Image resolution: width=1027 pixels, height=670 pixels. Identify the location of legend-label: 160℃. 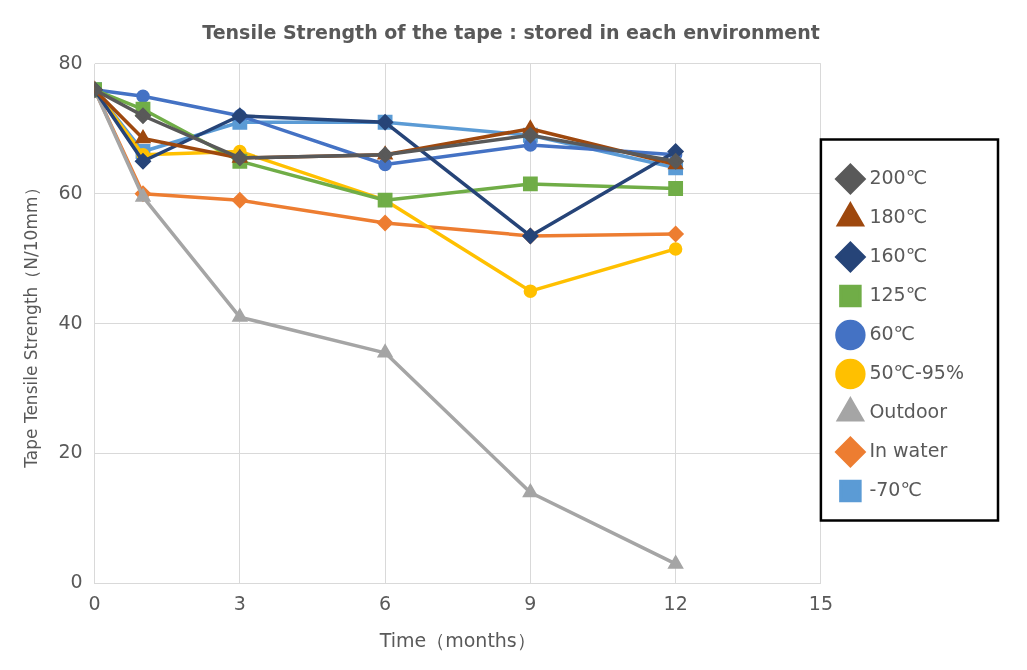
(898, 254).